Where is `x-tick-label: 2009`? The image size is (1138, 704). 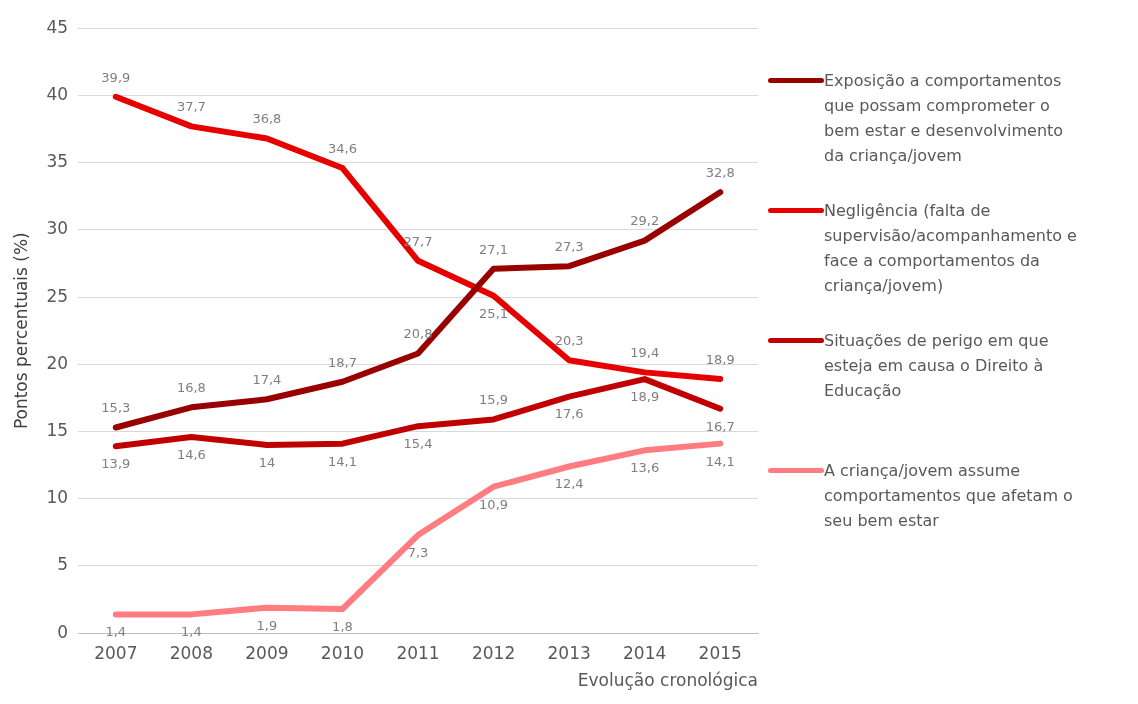
x-tick-label: 2009 is located at coordinates (267, 652).